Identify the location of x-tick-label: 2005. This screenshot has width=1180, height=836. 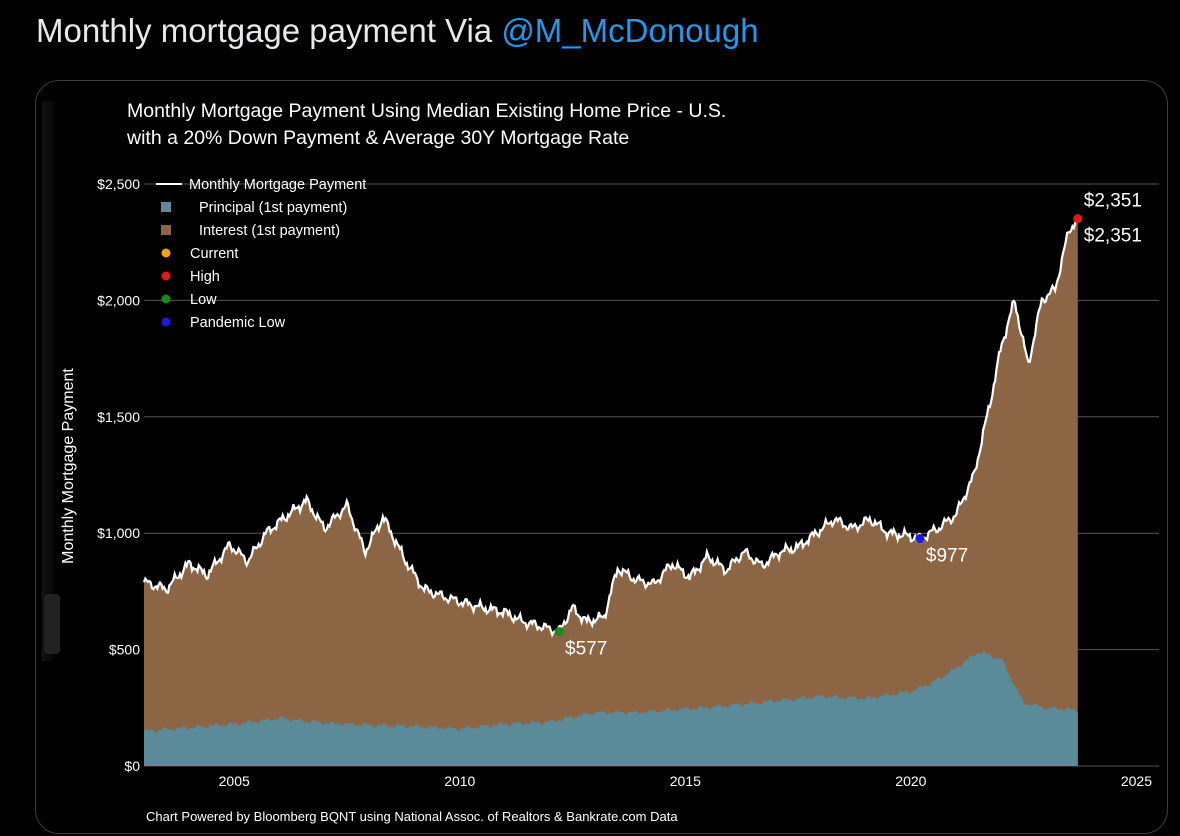
(234, 781).